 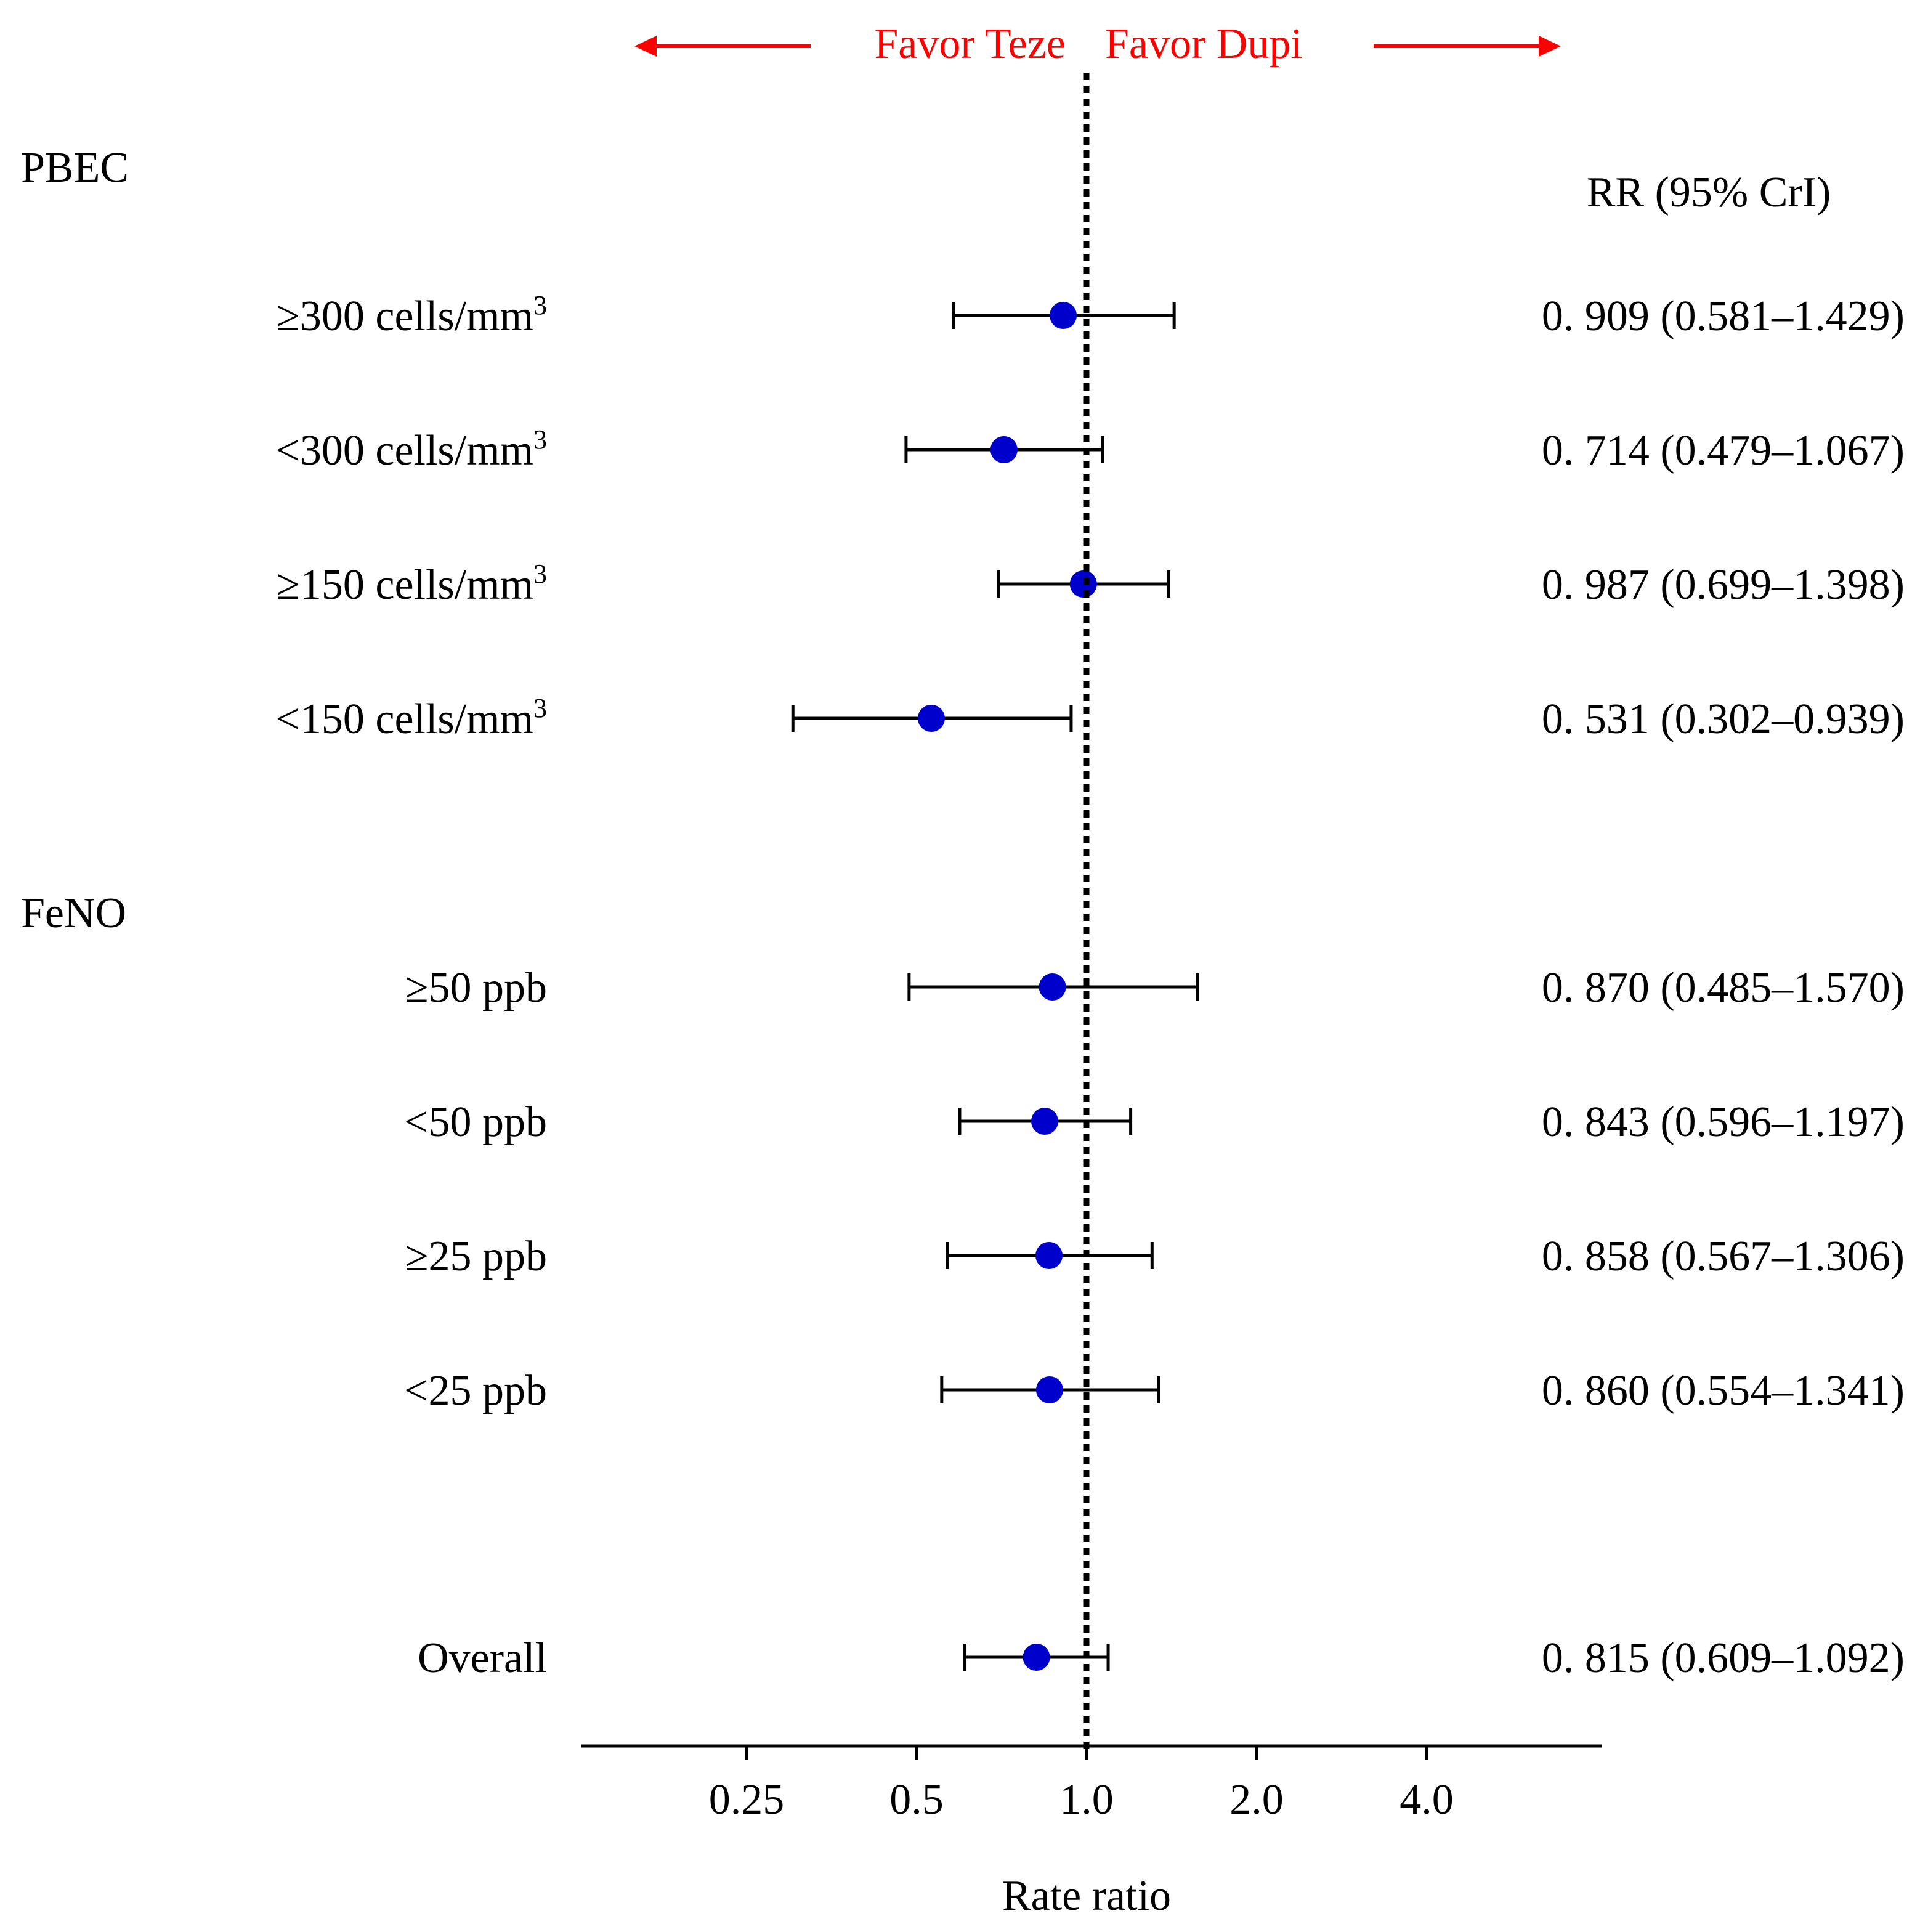 What do you see at coordinates (1155, 1256) in the screenshot?
I see `row-feno-3: ≥25 ppb 0. 858 (0.567–1.306)` at bounding box center [1155, 1256].